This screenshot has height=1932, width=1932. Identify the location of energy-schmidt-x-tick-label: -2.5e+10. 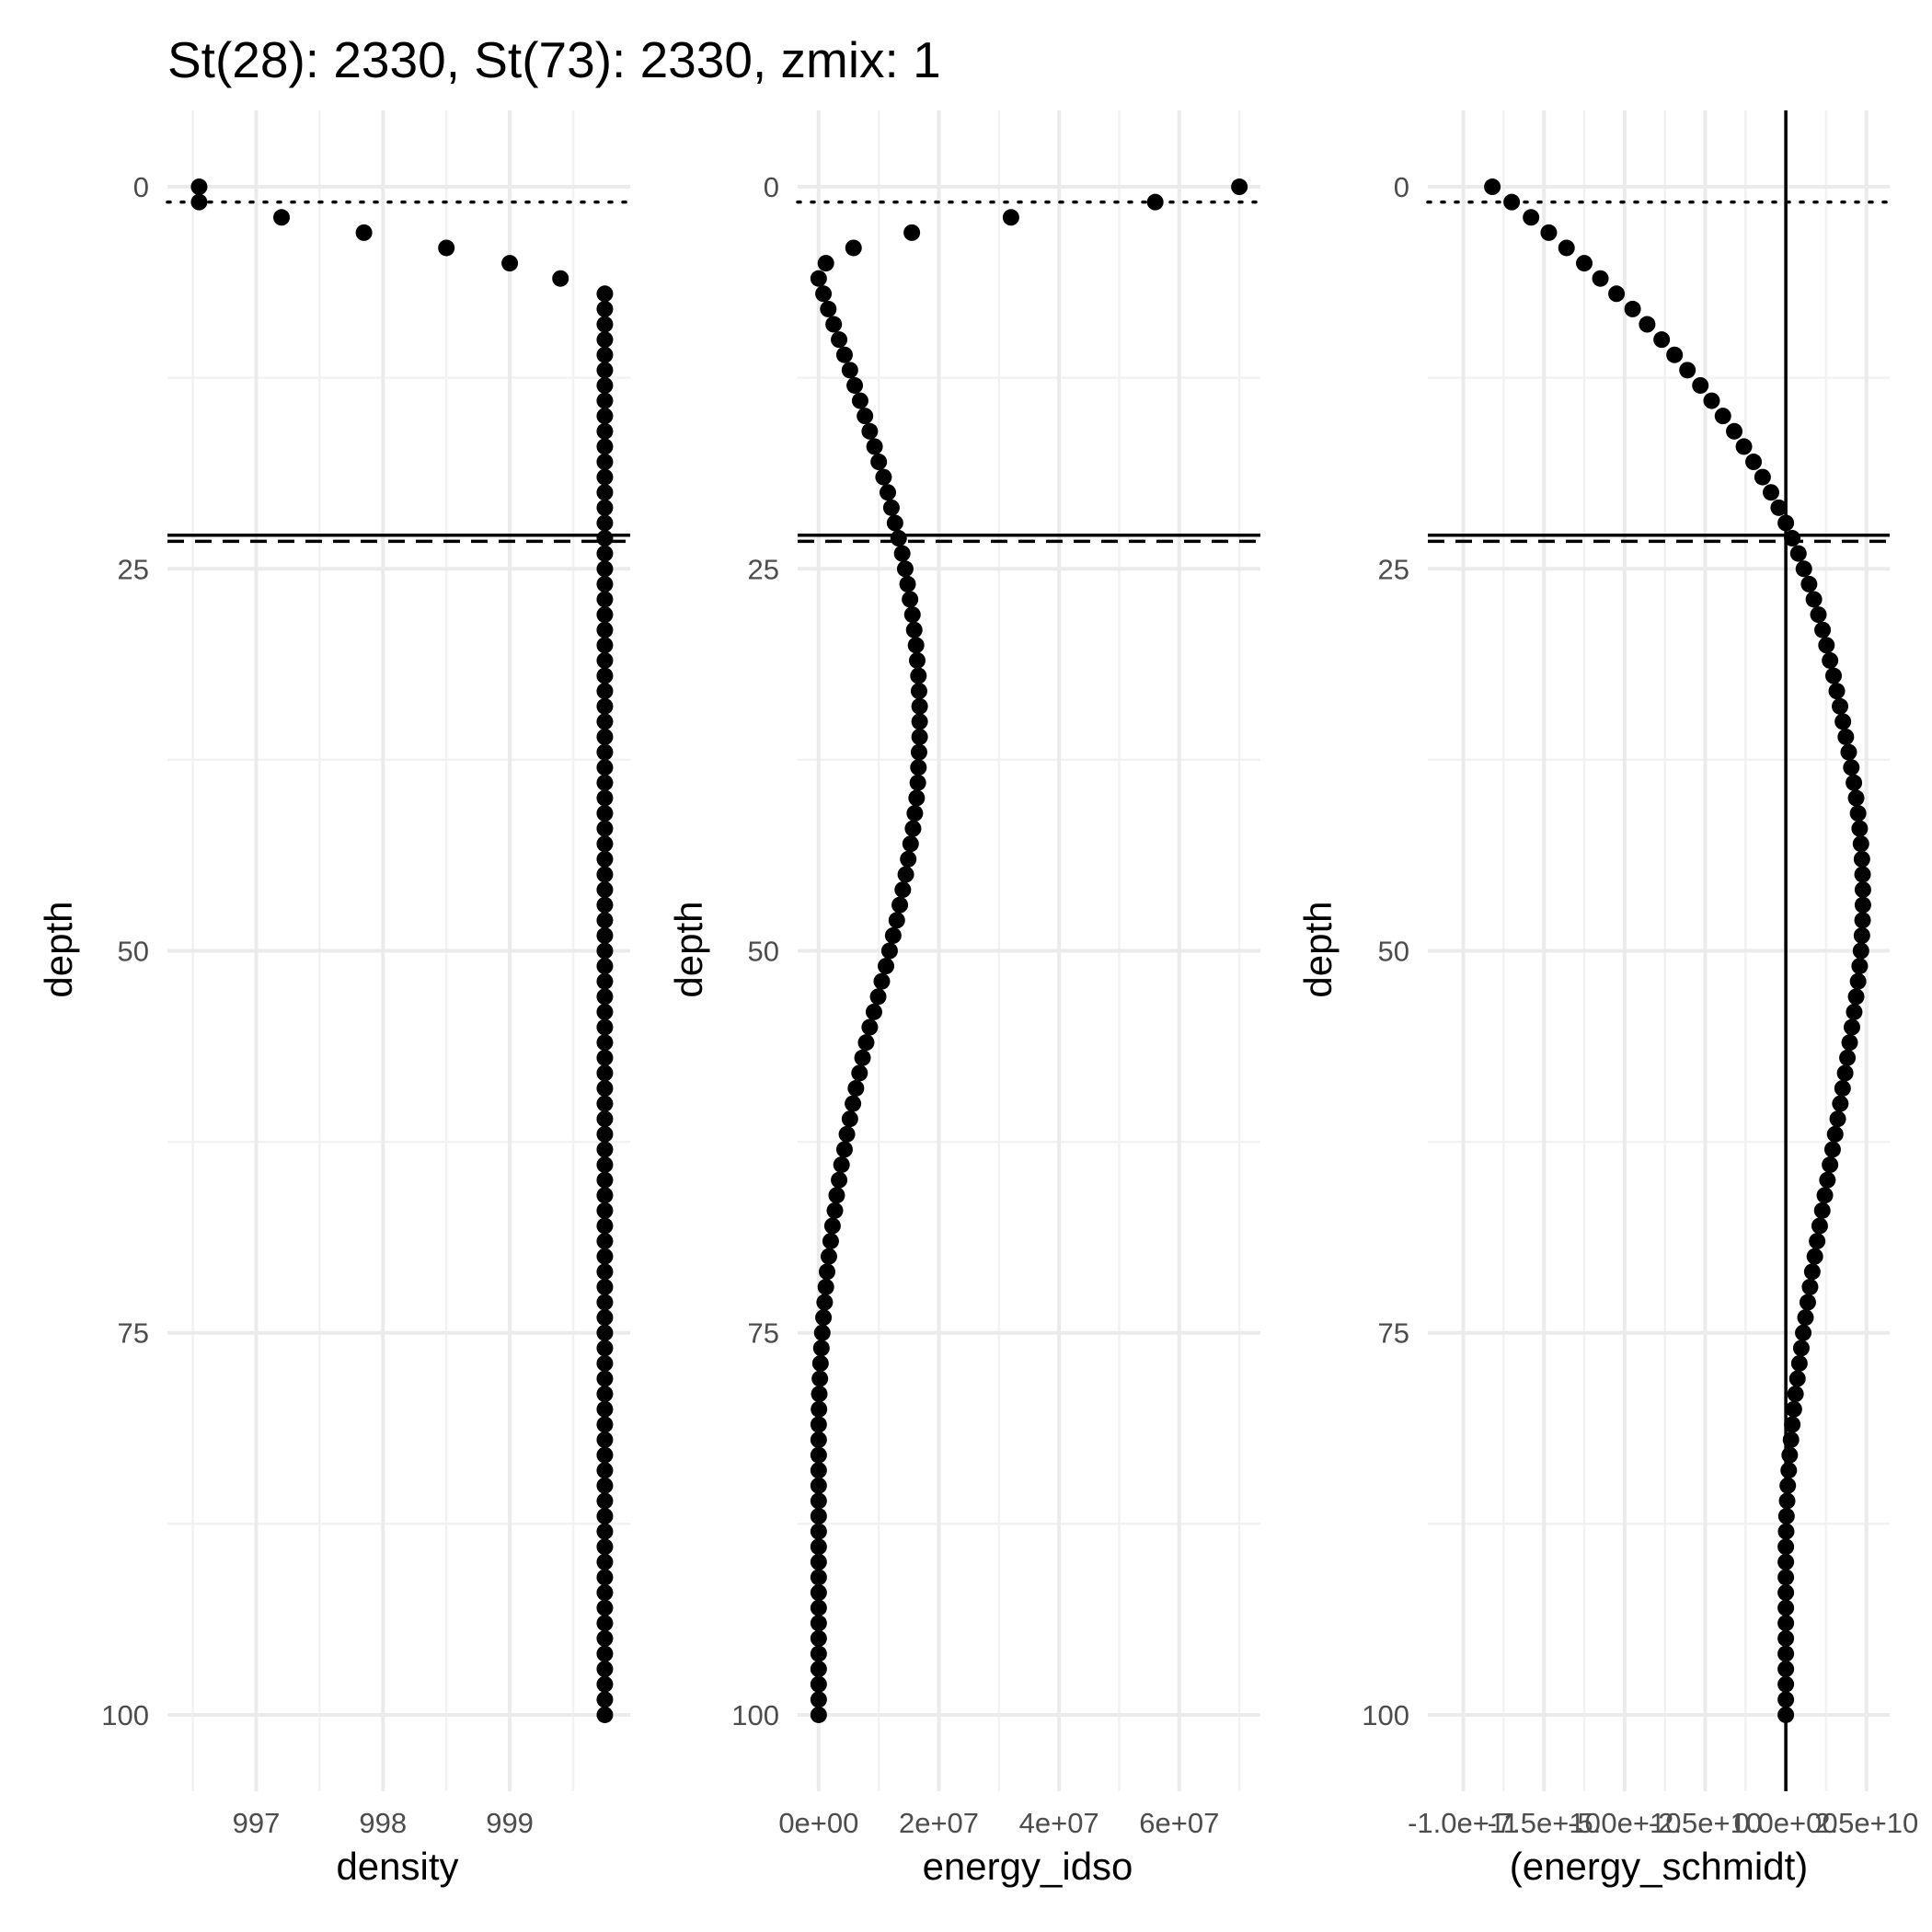
(1705, 1823).